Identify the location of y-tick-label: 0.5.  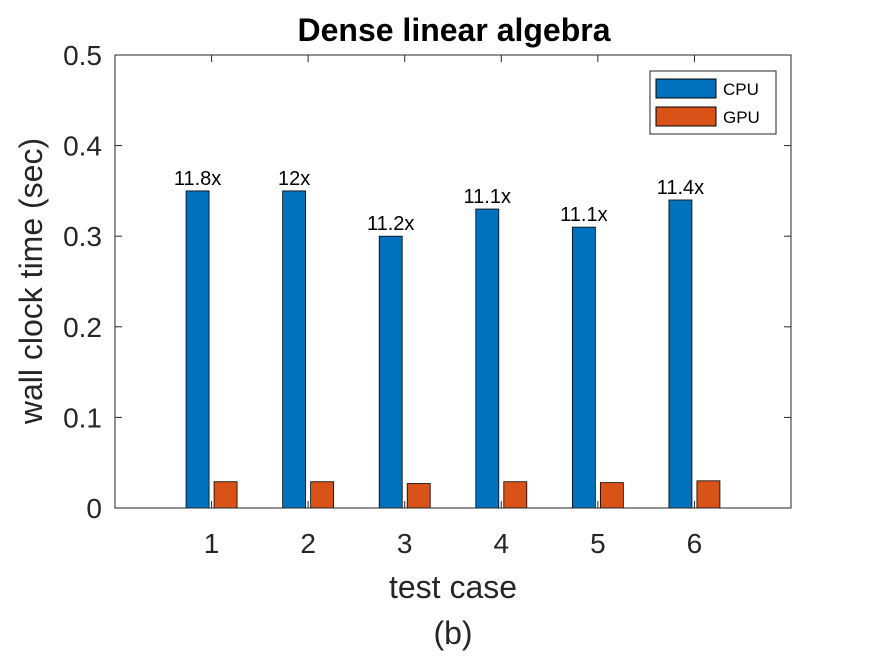
(82, 55).